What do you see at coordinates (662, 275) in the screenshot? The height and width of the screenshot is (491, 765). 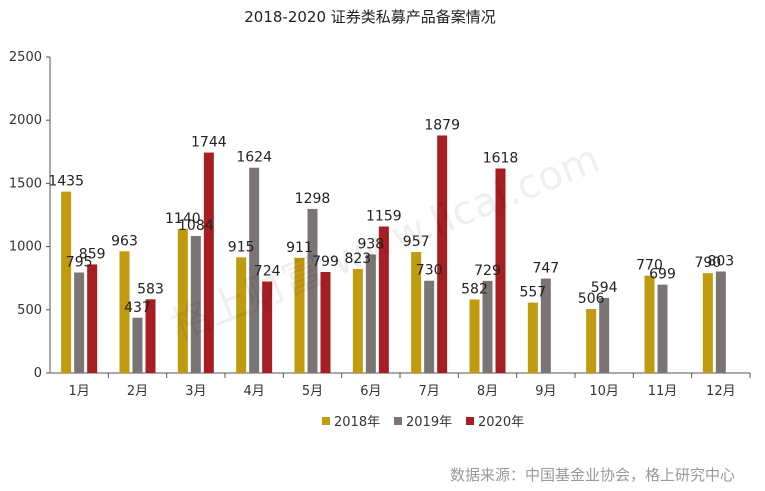 I see `data-label: 699` at bounding box center [662, 275].